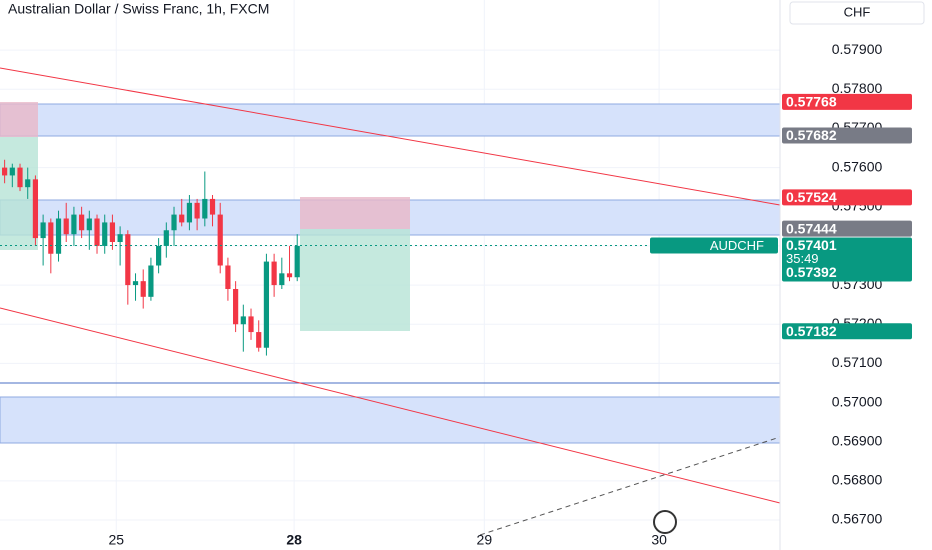 The height and width of the screenshot is (550, 932). Describe the element at coordinates (665, 522) in the screenshot. I see `logo-icon` at that location.